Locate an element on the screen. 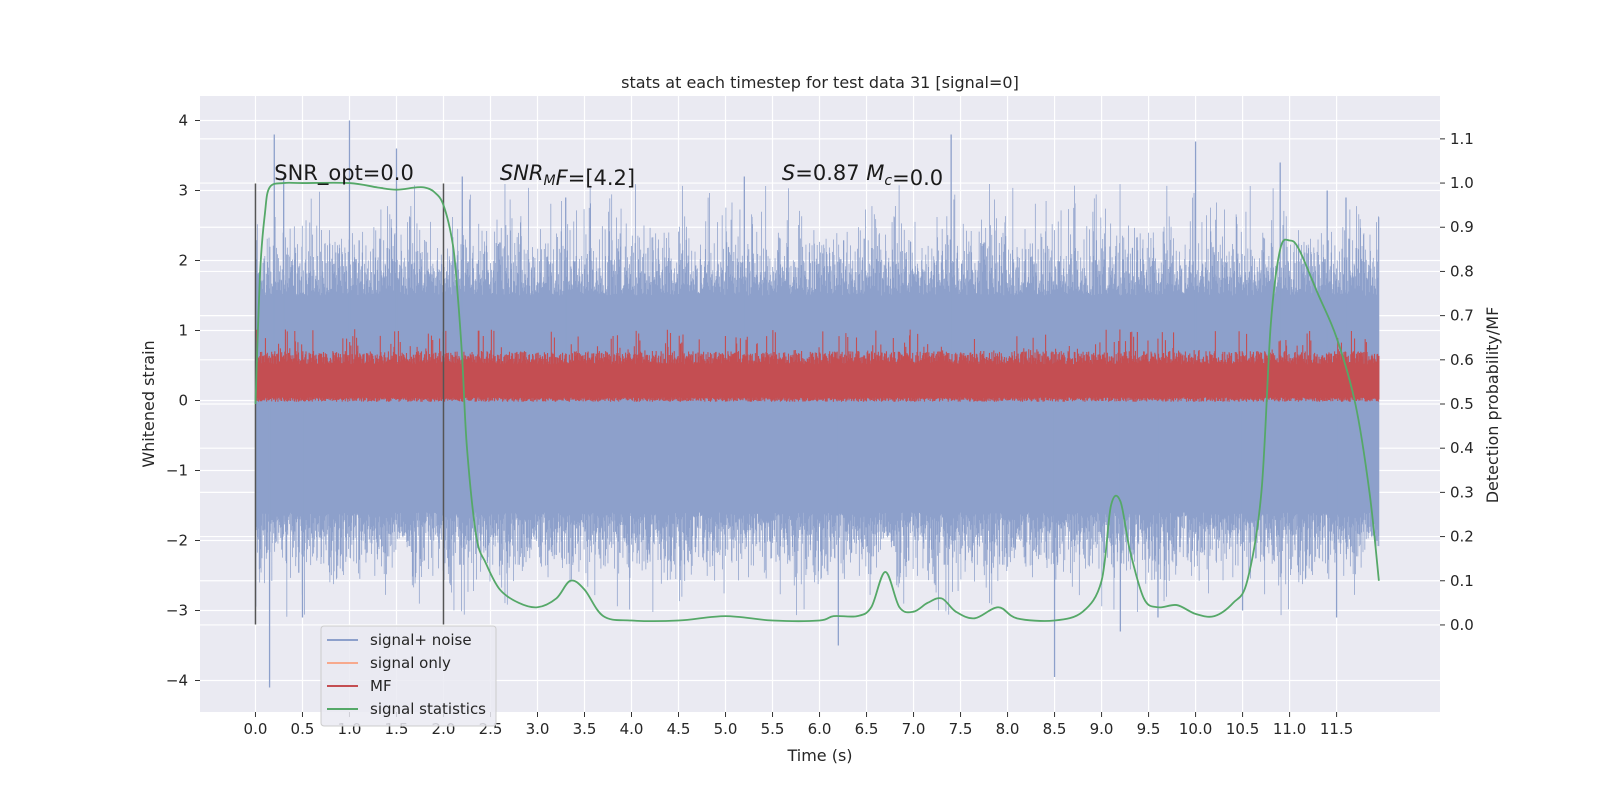 The image size is (1600, 800). annotation-part: =0.87 is located at coordinates (830, 173).